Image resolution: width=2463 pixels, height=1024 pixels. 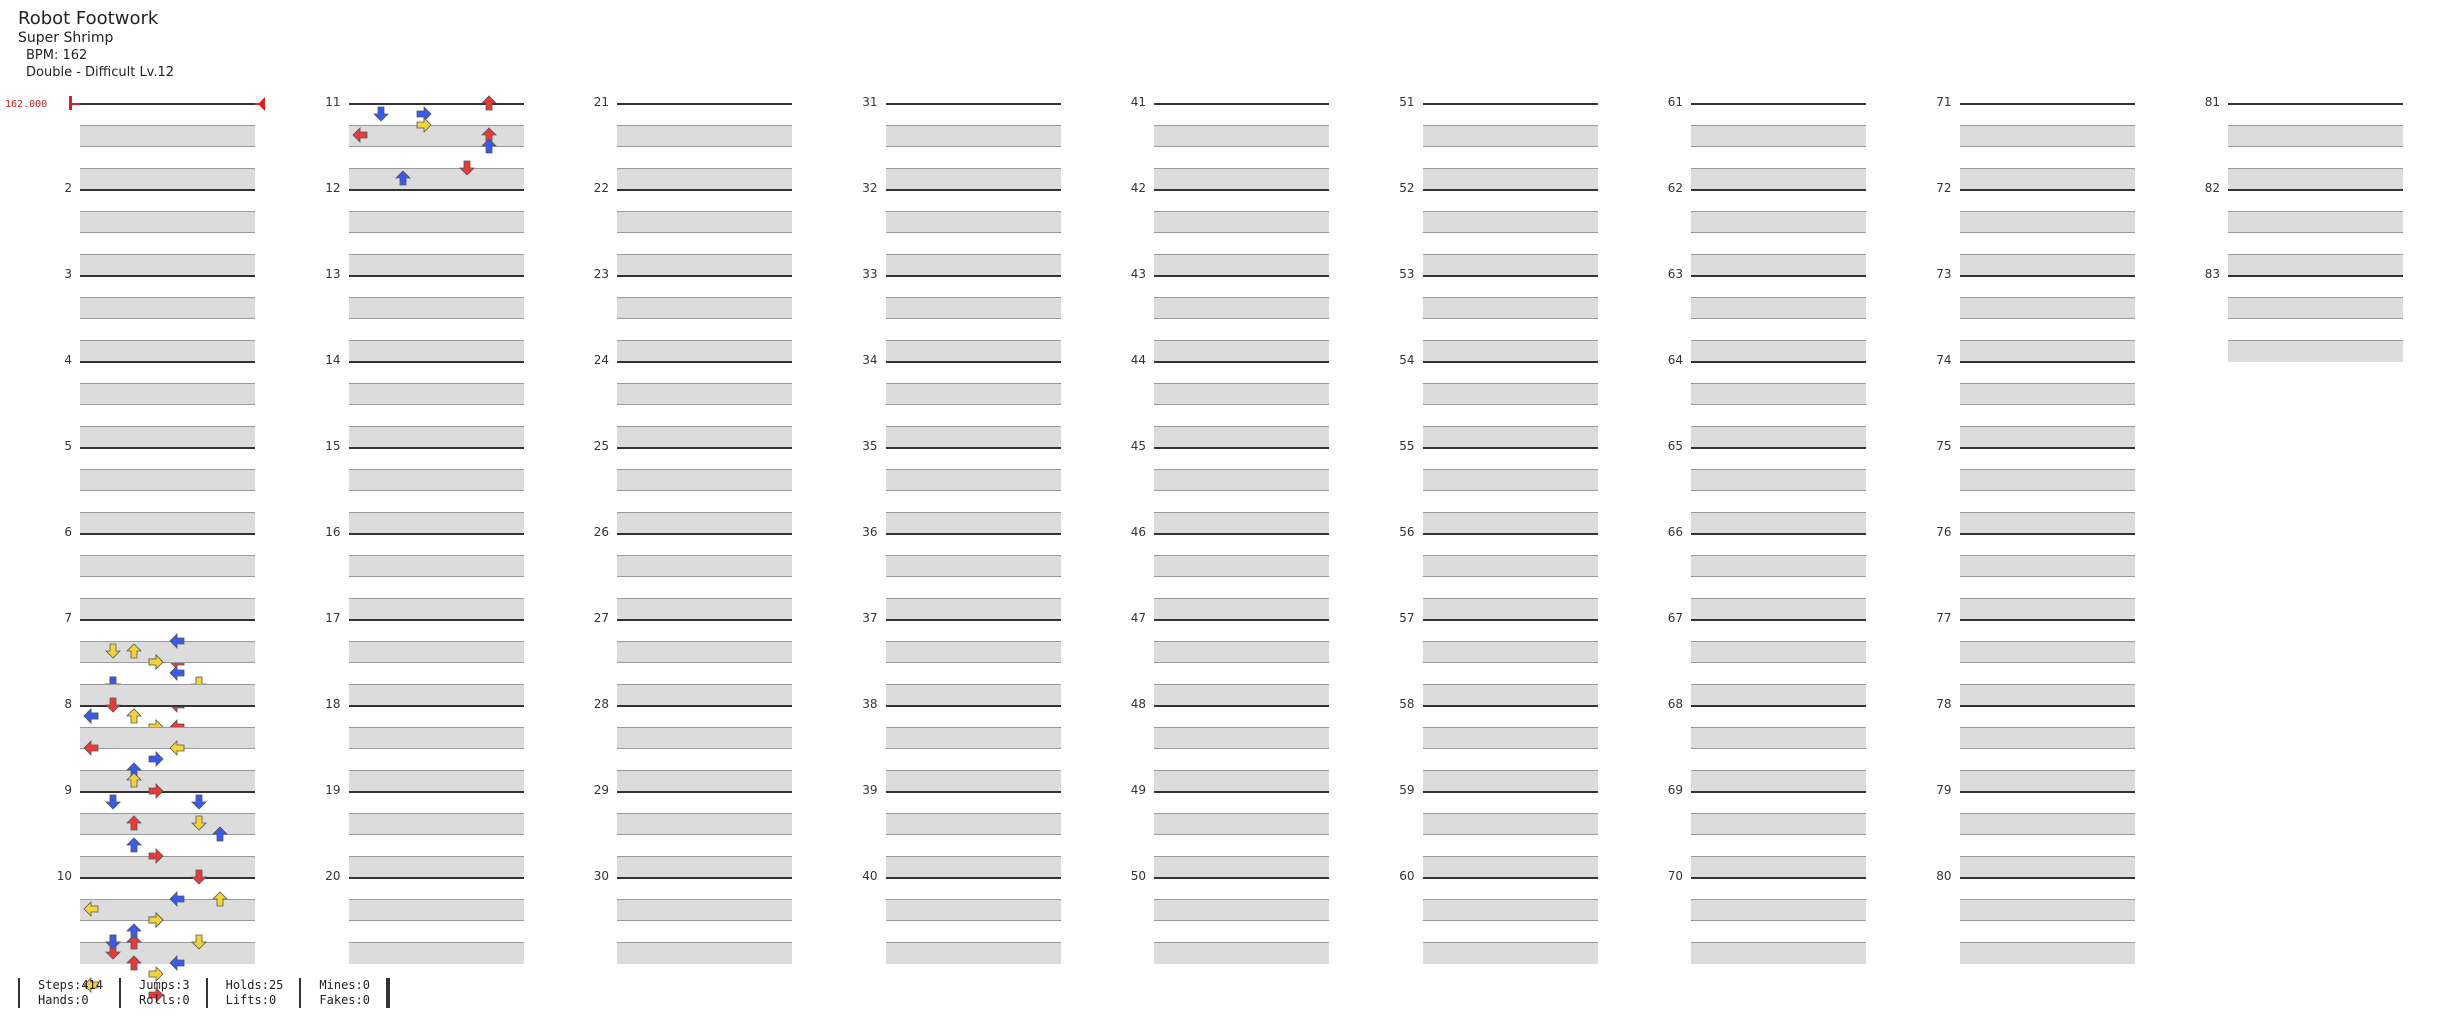 What do you see at coordinates (1767, 486) in the screenshot?
I see `measure-block: 65` at bounding box center [1767, 486].